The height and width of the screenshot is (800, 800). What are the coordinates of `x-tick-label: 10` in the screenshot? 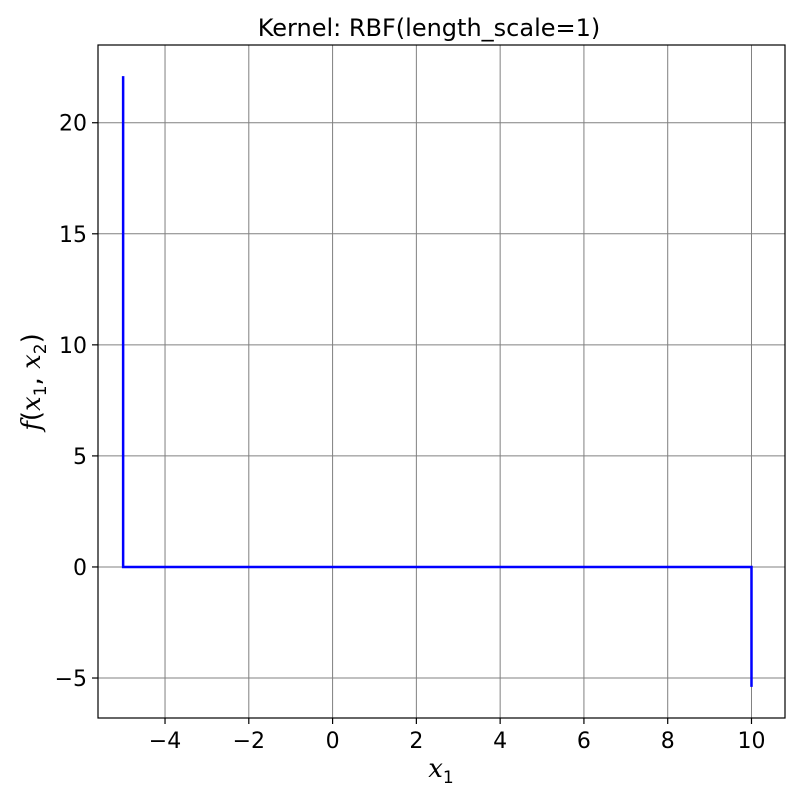 It's located at (751, 741).